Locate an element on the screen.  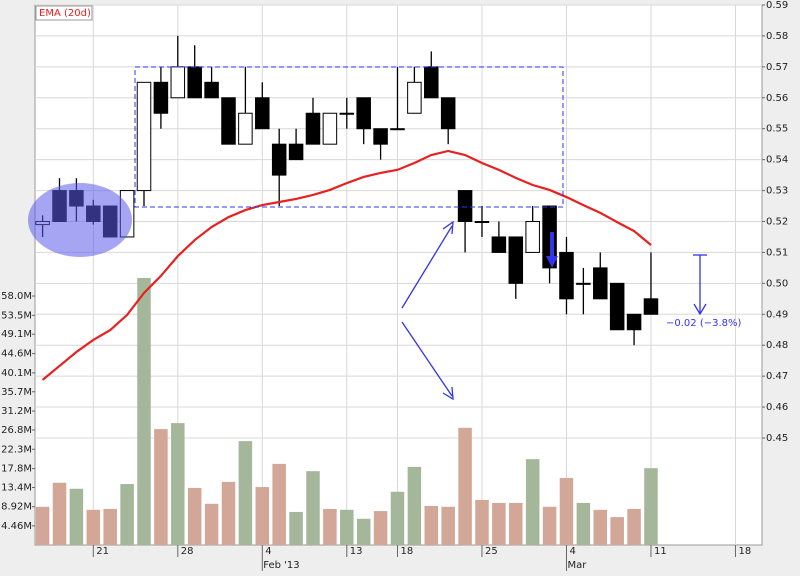
month-label: Feb '13 is located at coordinates (281, 565).